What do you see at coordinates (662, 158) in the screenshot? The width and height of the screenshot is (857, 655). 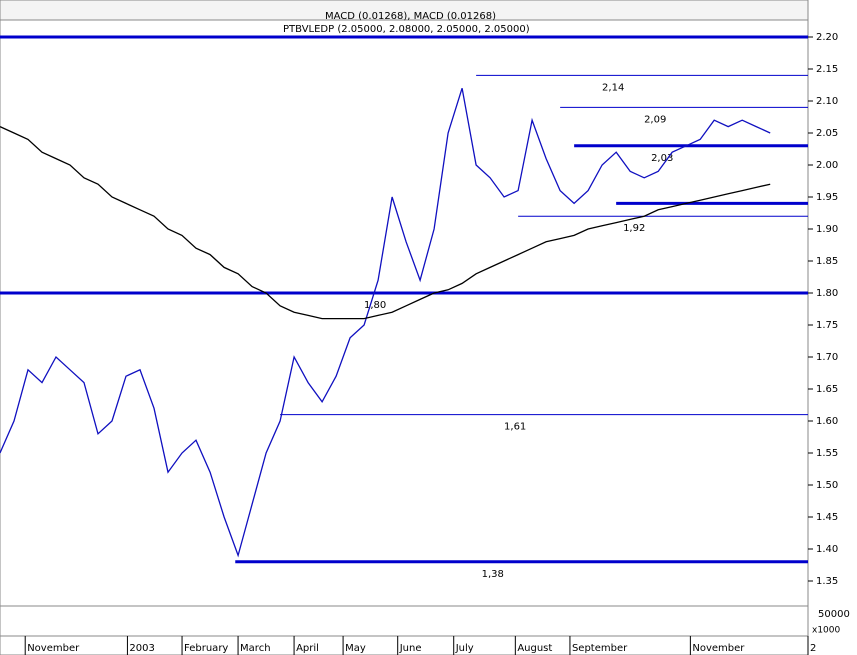 I see `level-label: 2,03` at bounding box center [662, 158].